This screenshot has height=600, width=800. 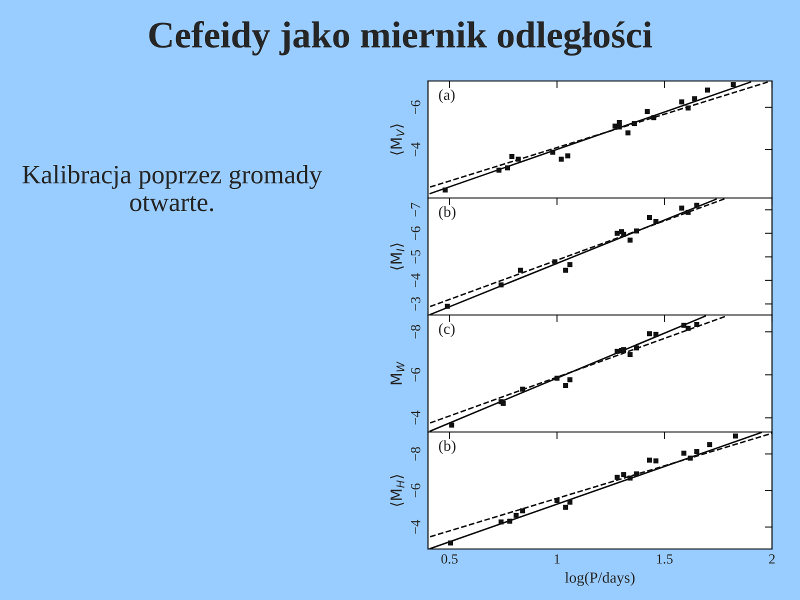 What do you see at coordinates (397, 139) in the screenshot?
I see `y-axis-title: ⟨M$_{V}$⟩` at bounding box center [397, 139].